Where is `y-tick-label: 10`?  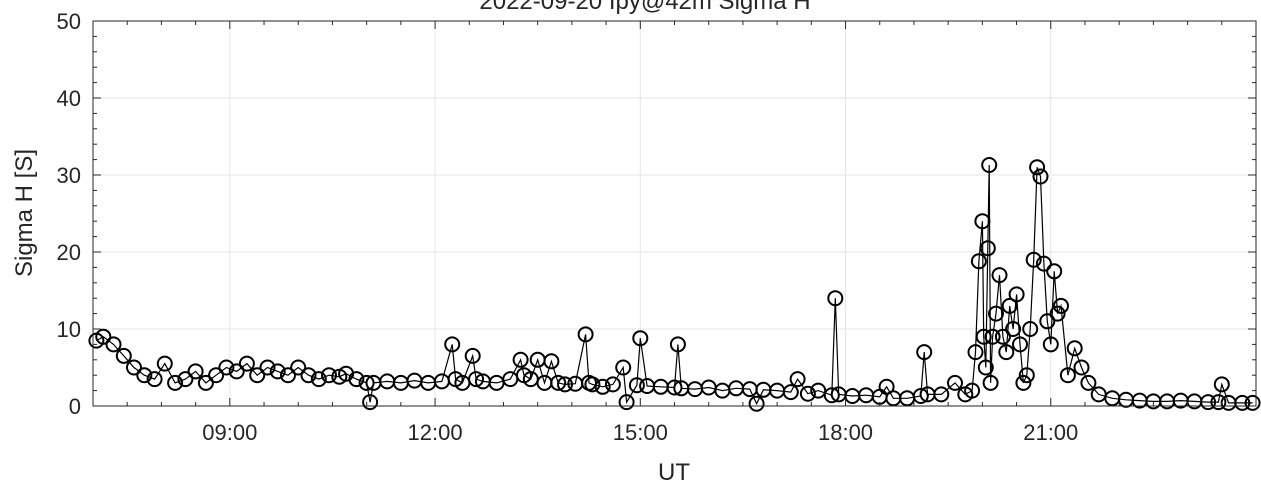
y-tick-label: 10 is located at coordinates (69, 329).